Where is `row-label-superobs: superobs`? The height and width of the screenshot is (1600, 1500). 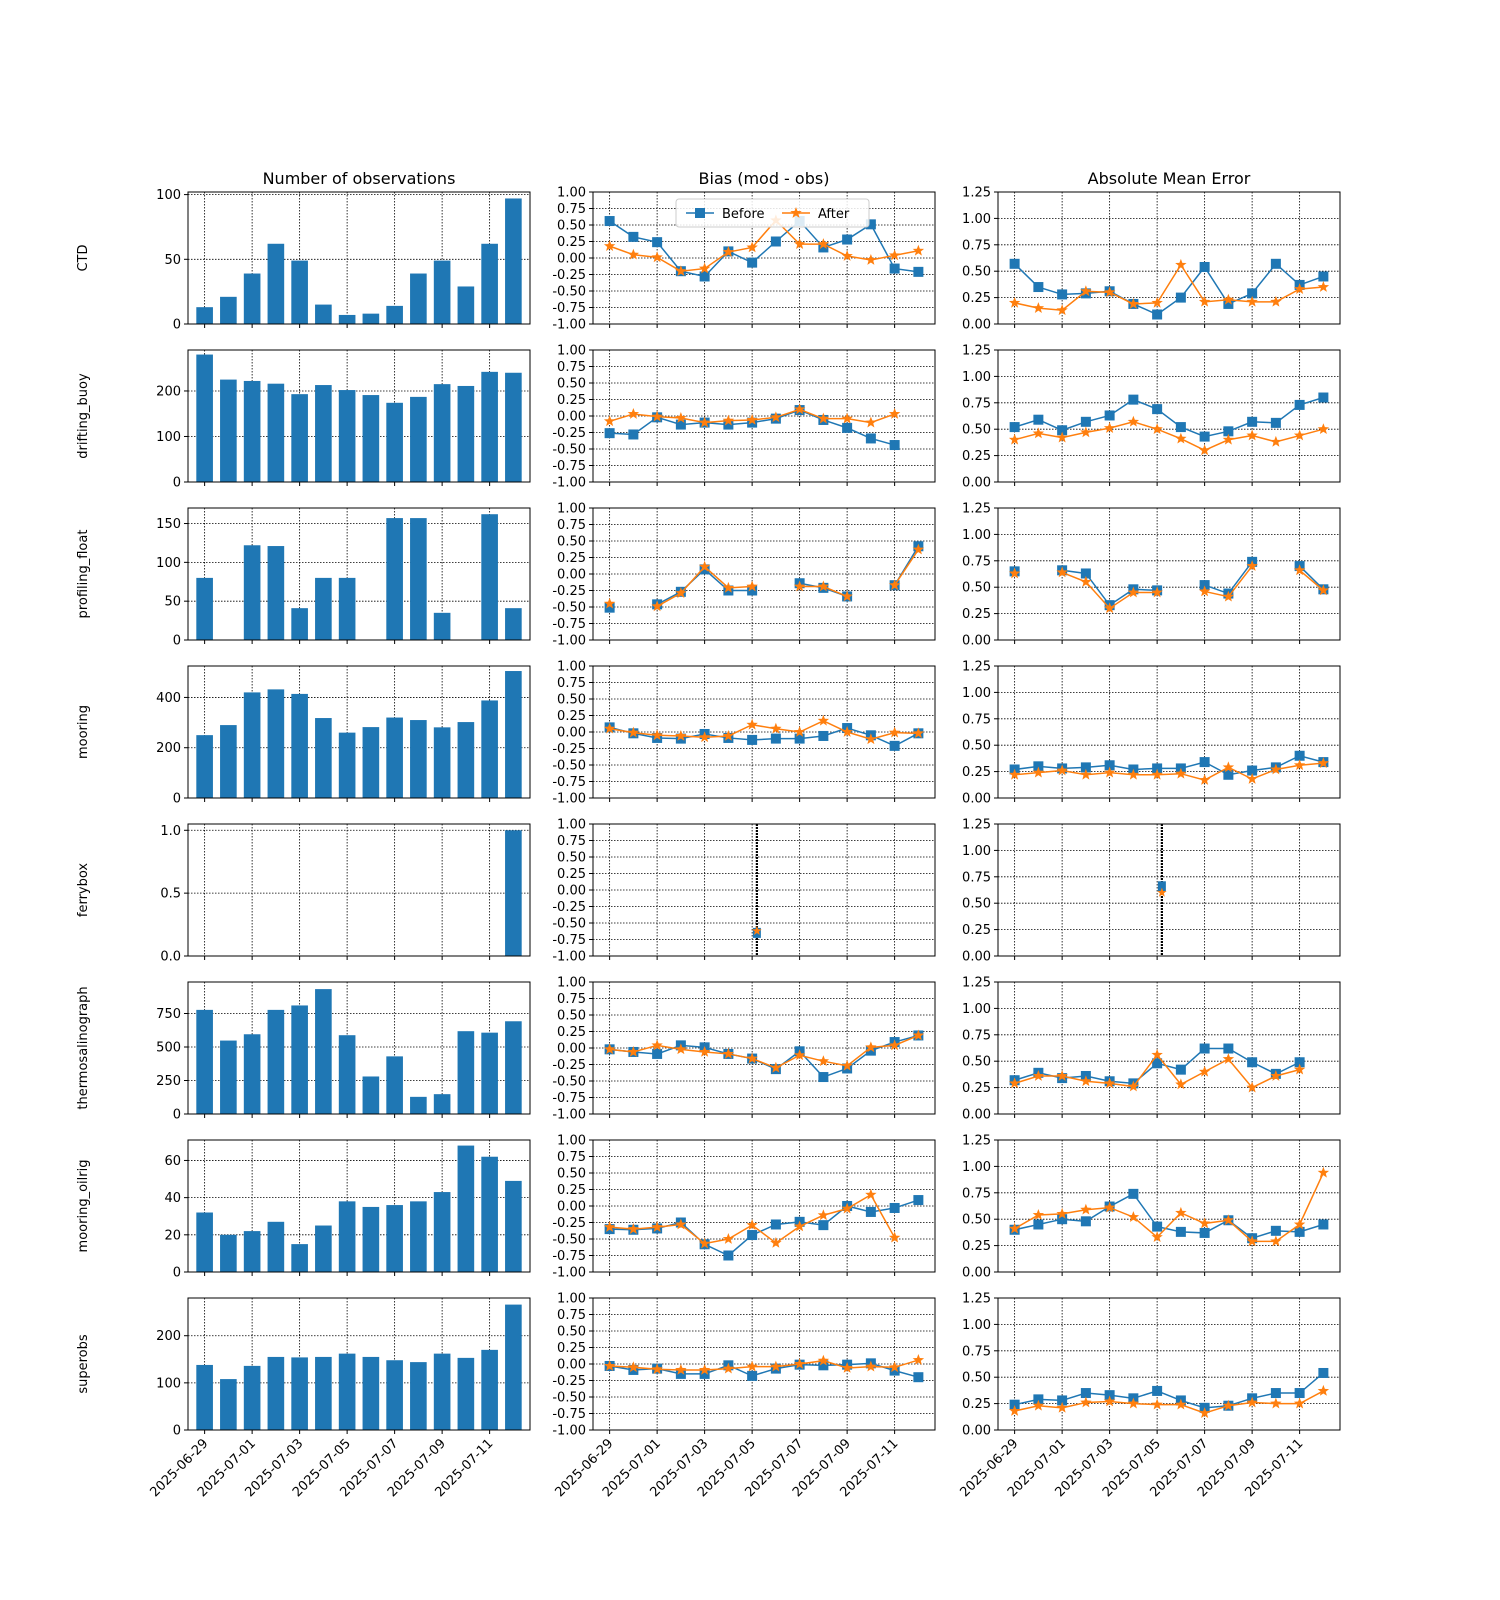 row-label-superobs: superobs is located at coordinates (83, 1364).